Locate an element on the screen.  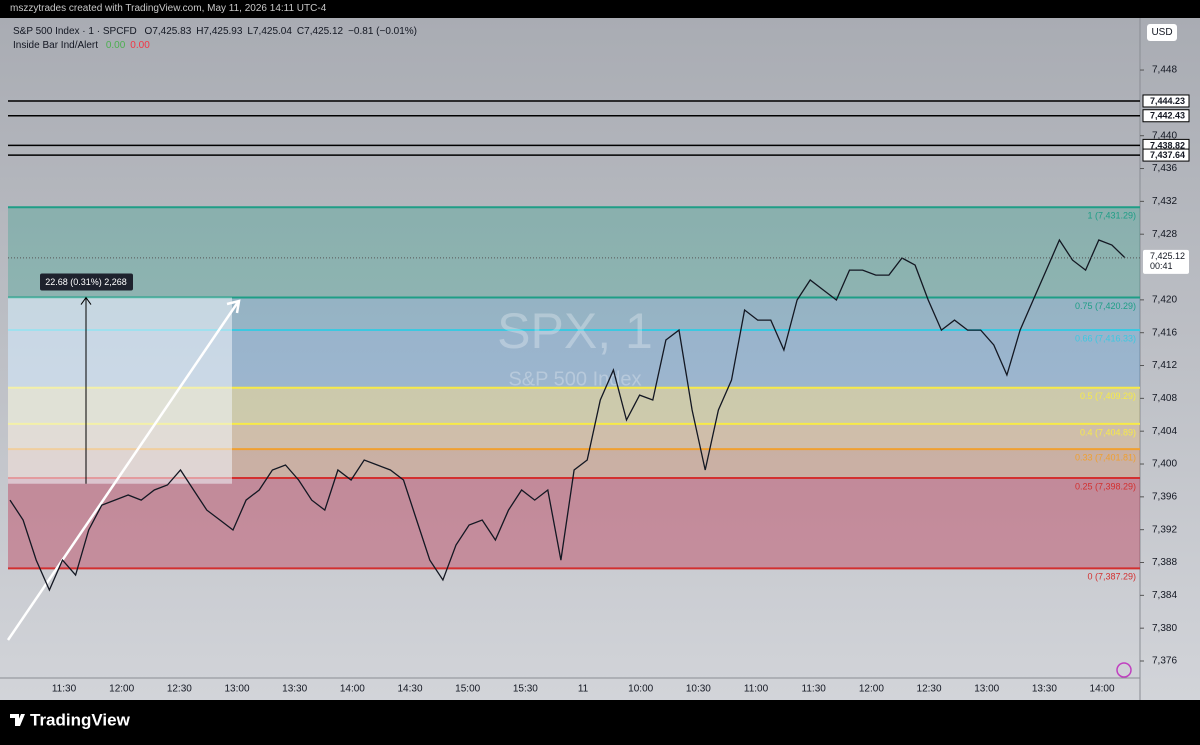
countdown: 00:41 is located at coordinates (1161, 266).